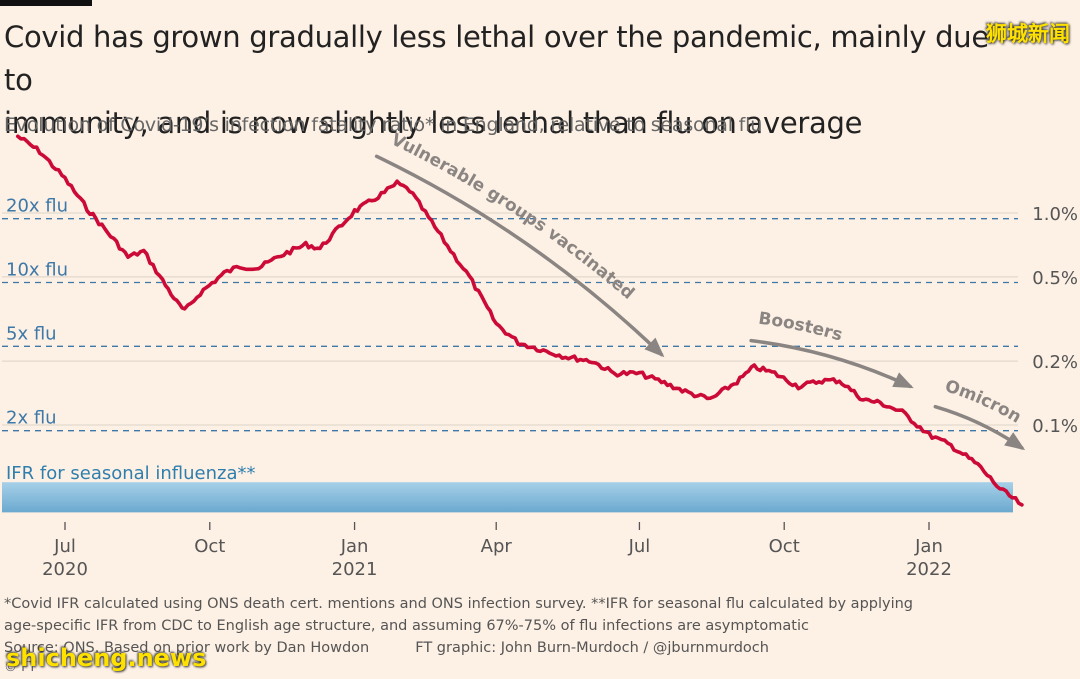  I want to click on reference-label: 20x flu, so click(37, 206).